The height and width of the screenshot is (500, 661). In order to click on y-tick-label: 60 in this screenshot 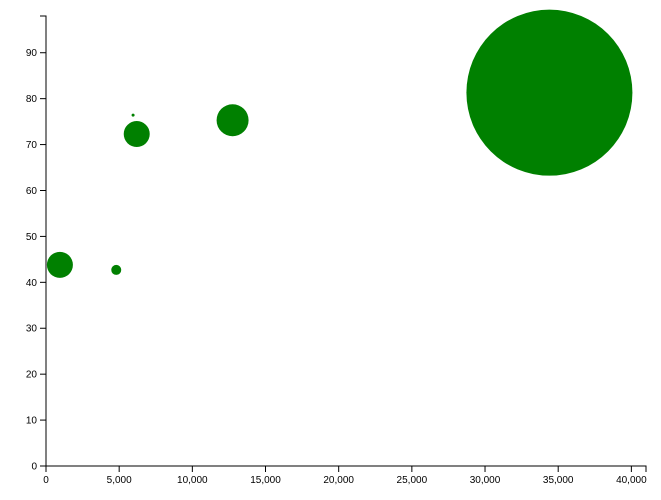, I will do `click(32, 191)`.